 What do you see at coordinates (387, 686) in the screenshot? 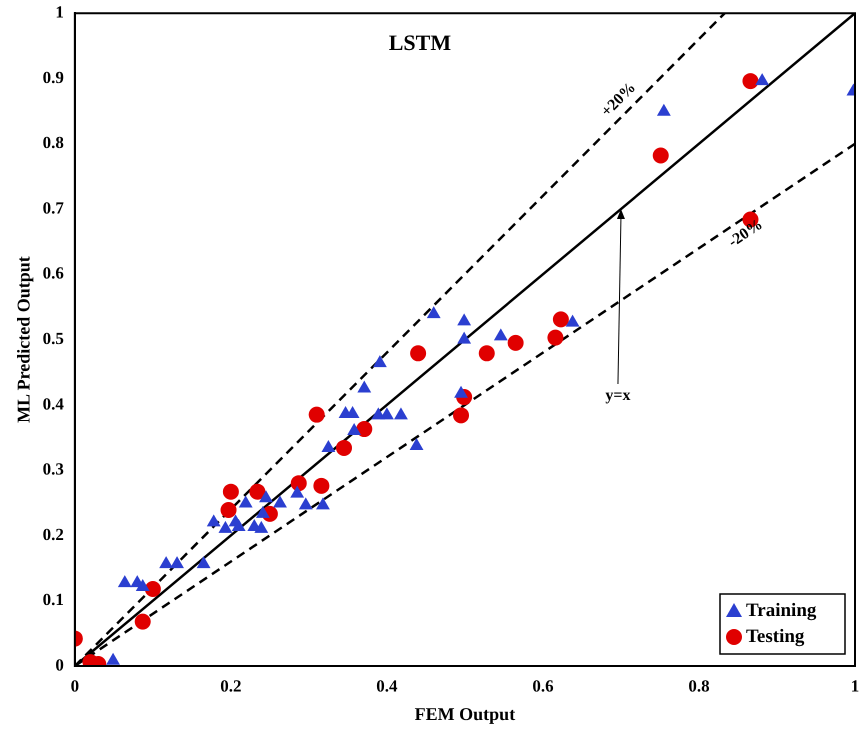
I see `x-tick-label: 0.4` at bounding box center [387, 686].